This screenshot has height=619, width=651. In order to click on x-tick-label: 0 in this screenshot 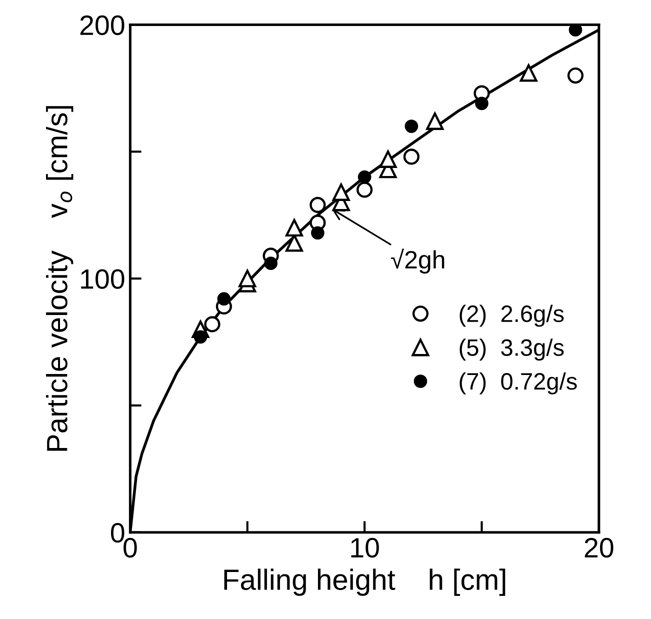, I will do `click(130, 548)`.